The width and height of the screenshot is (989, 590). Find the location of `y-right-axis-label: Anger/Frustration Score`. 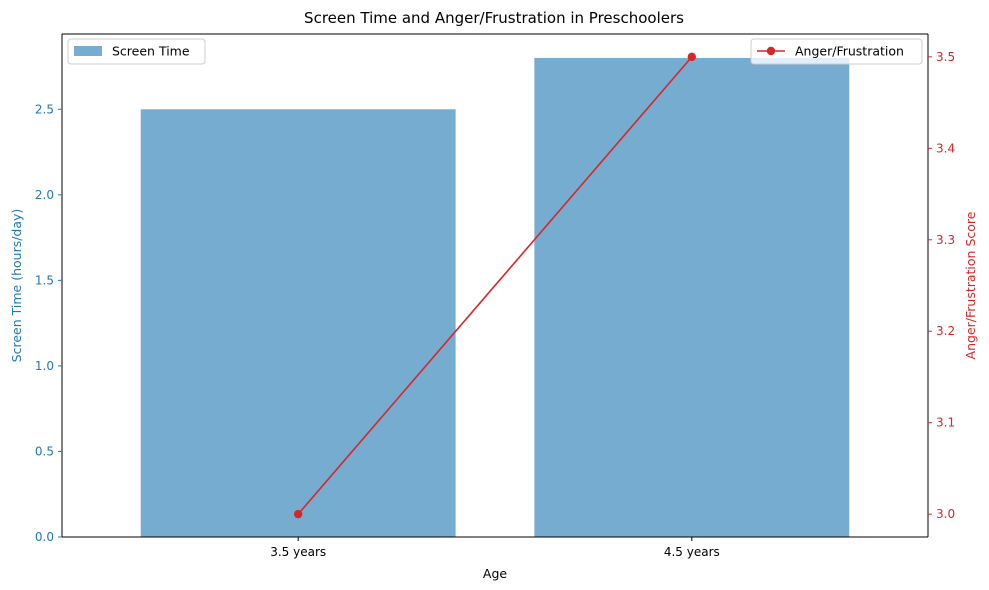

y-right-axis-label: Anger/Frustration Score is located at coordinates (970, 285).